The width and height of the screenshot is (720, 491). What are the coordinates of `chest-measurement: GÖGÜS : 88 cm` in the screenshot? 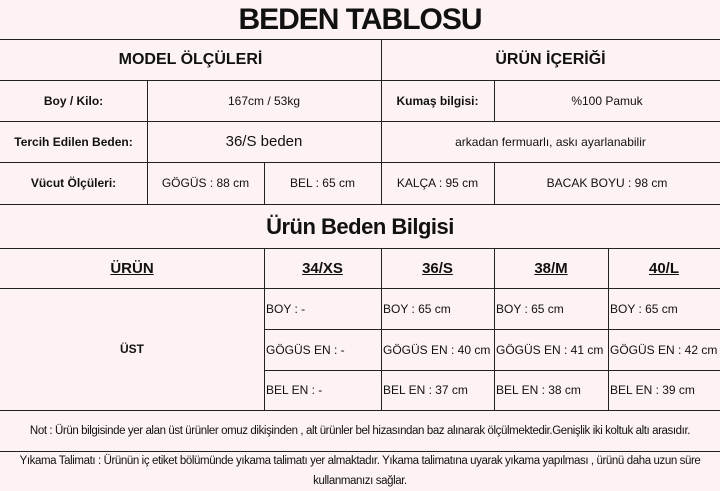 It's located at (205, 183).